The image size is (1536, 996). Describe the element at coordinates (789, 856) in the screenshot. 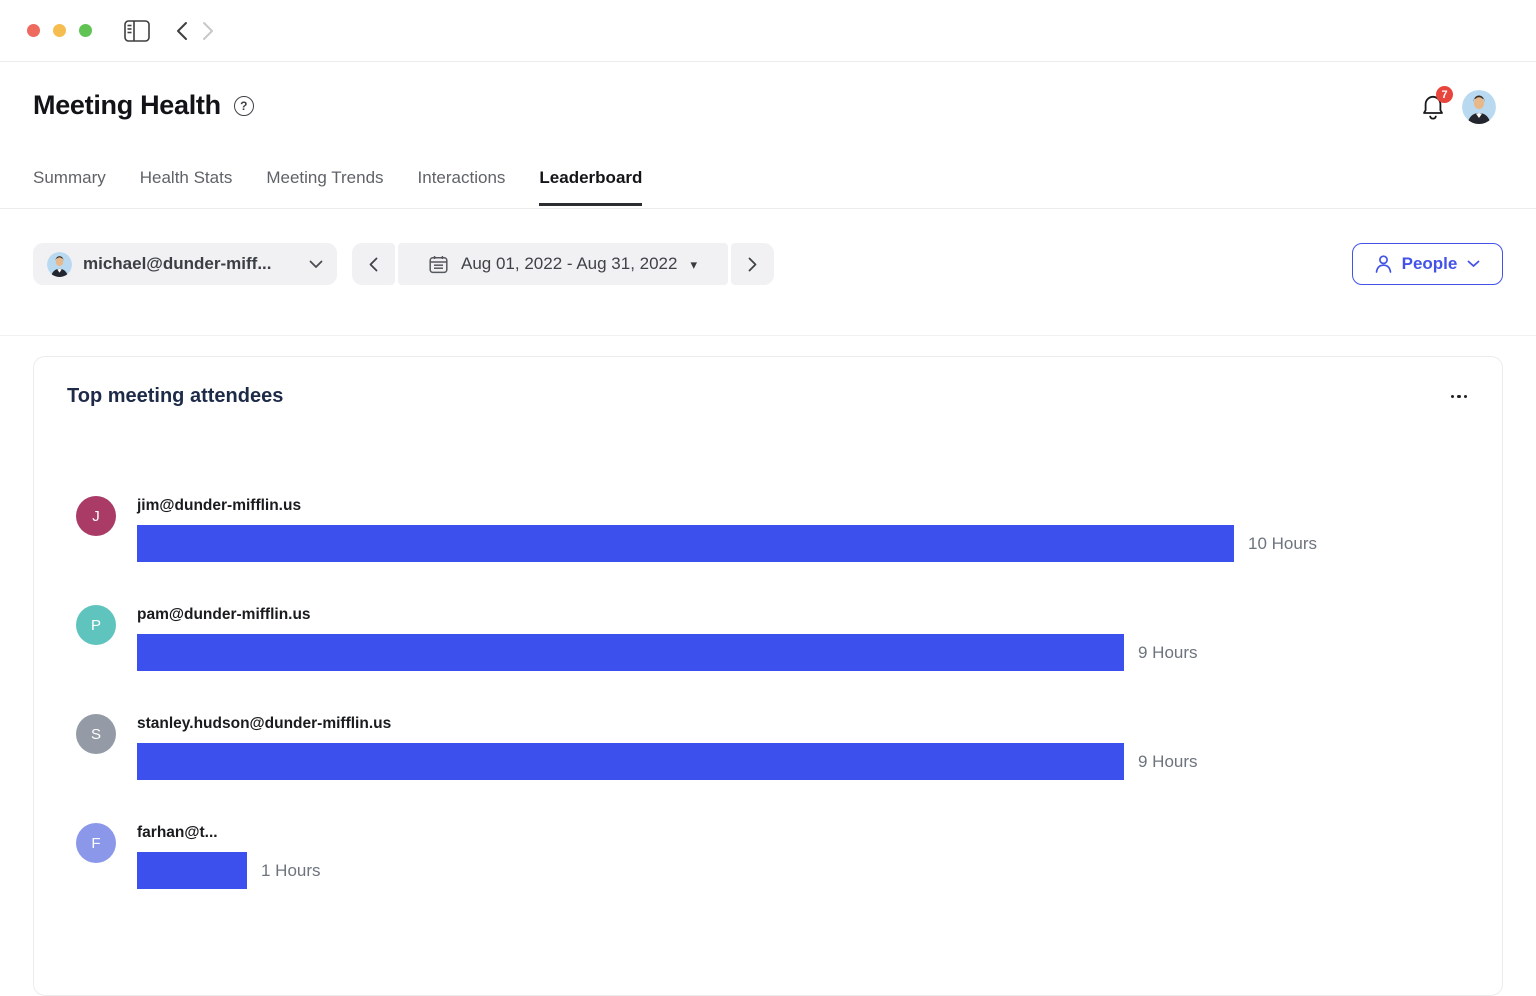

I see `leaderboard-row: F farhan@t... 1 Hours` at that location.